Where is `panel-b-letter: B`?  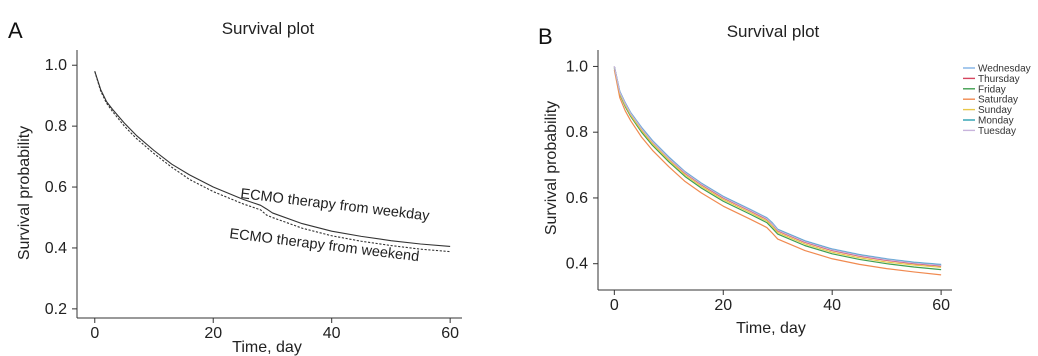
panel-b-letter: B is located at coordinates (545, 36).